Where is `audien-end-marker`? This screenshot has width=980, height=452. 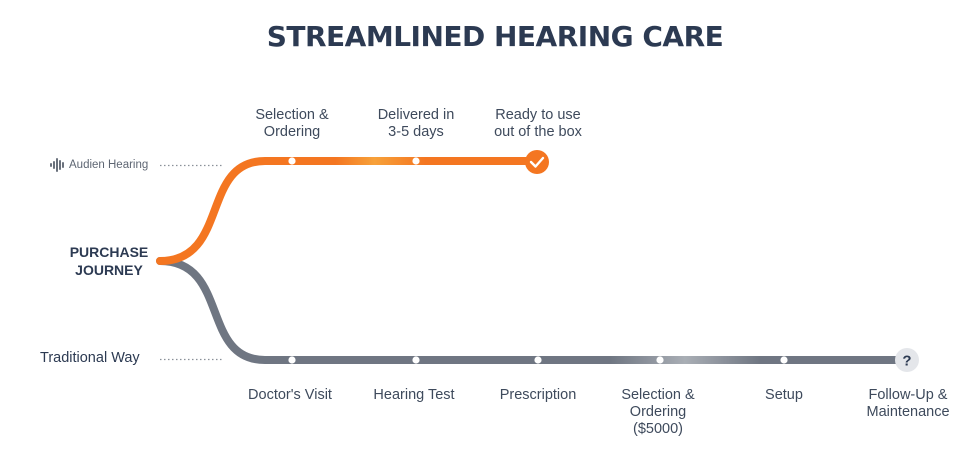 audien-end-marker is located at coordinates (537, 162).